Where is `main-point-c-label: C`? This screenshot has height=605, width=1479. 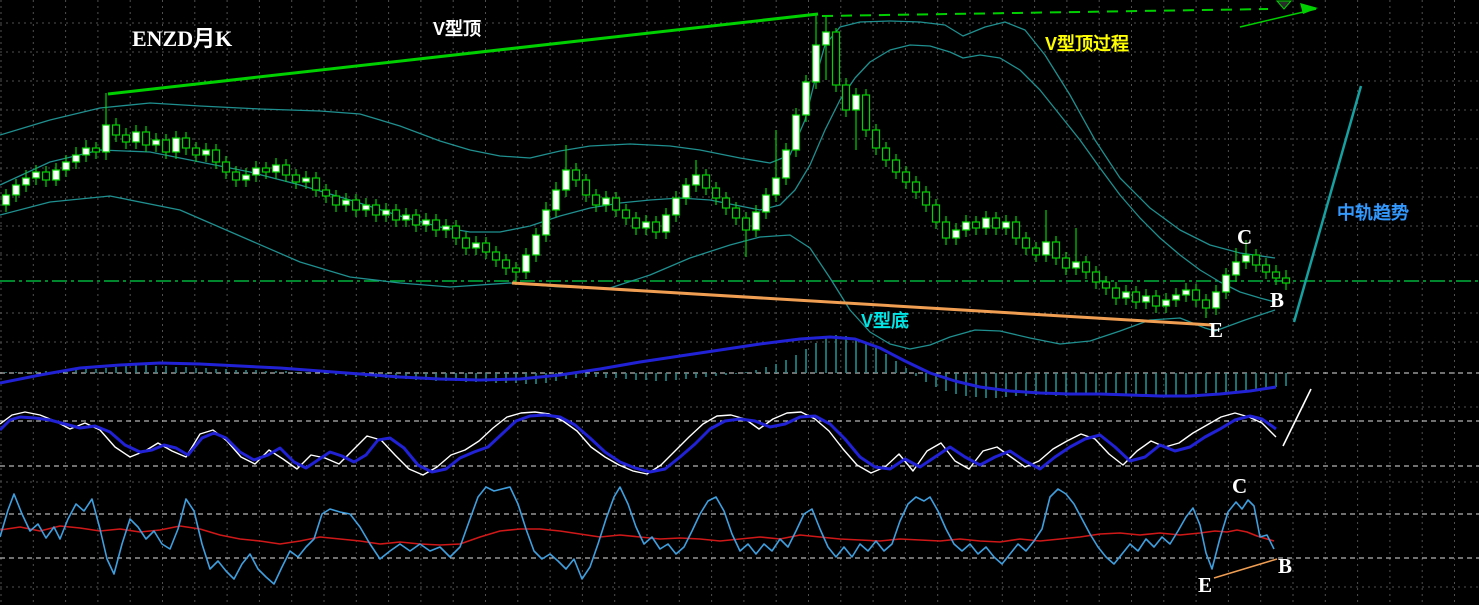
main-point-c-label: C is located at coordinates (1245, 237).